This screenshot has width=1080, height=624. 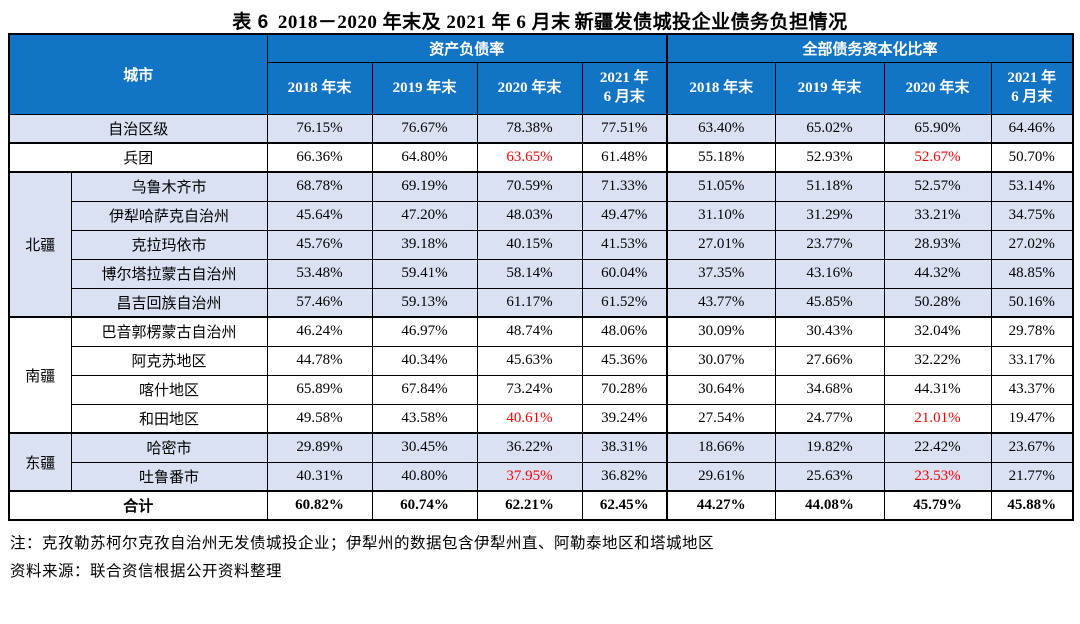 I want to click on year-header-2018: 2018 年末, so click(x=721, y=88).